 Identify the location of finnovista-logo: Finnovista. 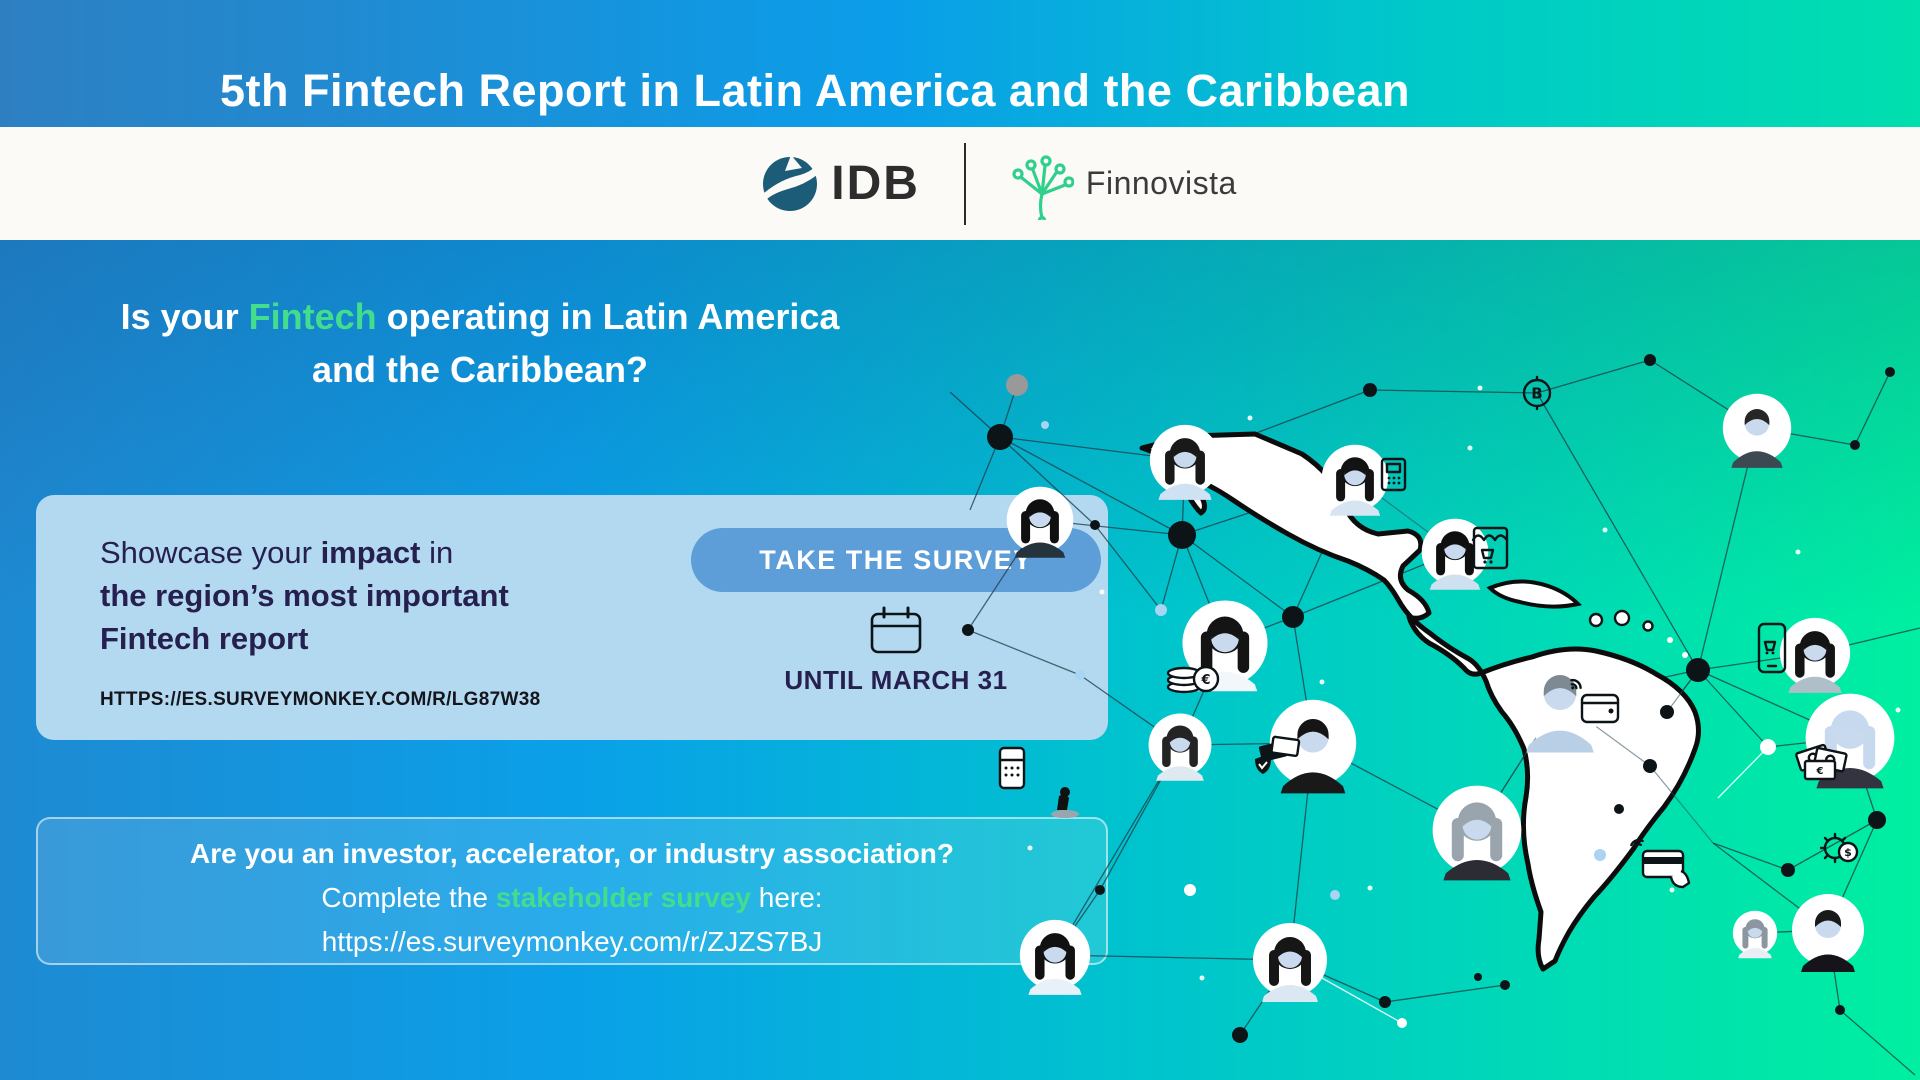
(1123, 184).